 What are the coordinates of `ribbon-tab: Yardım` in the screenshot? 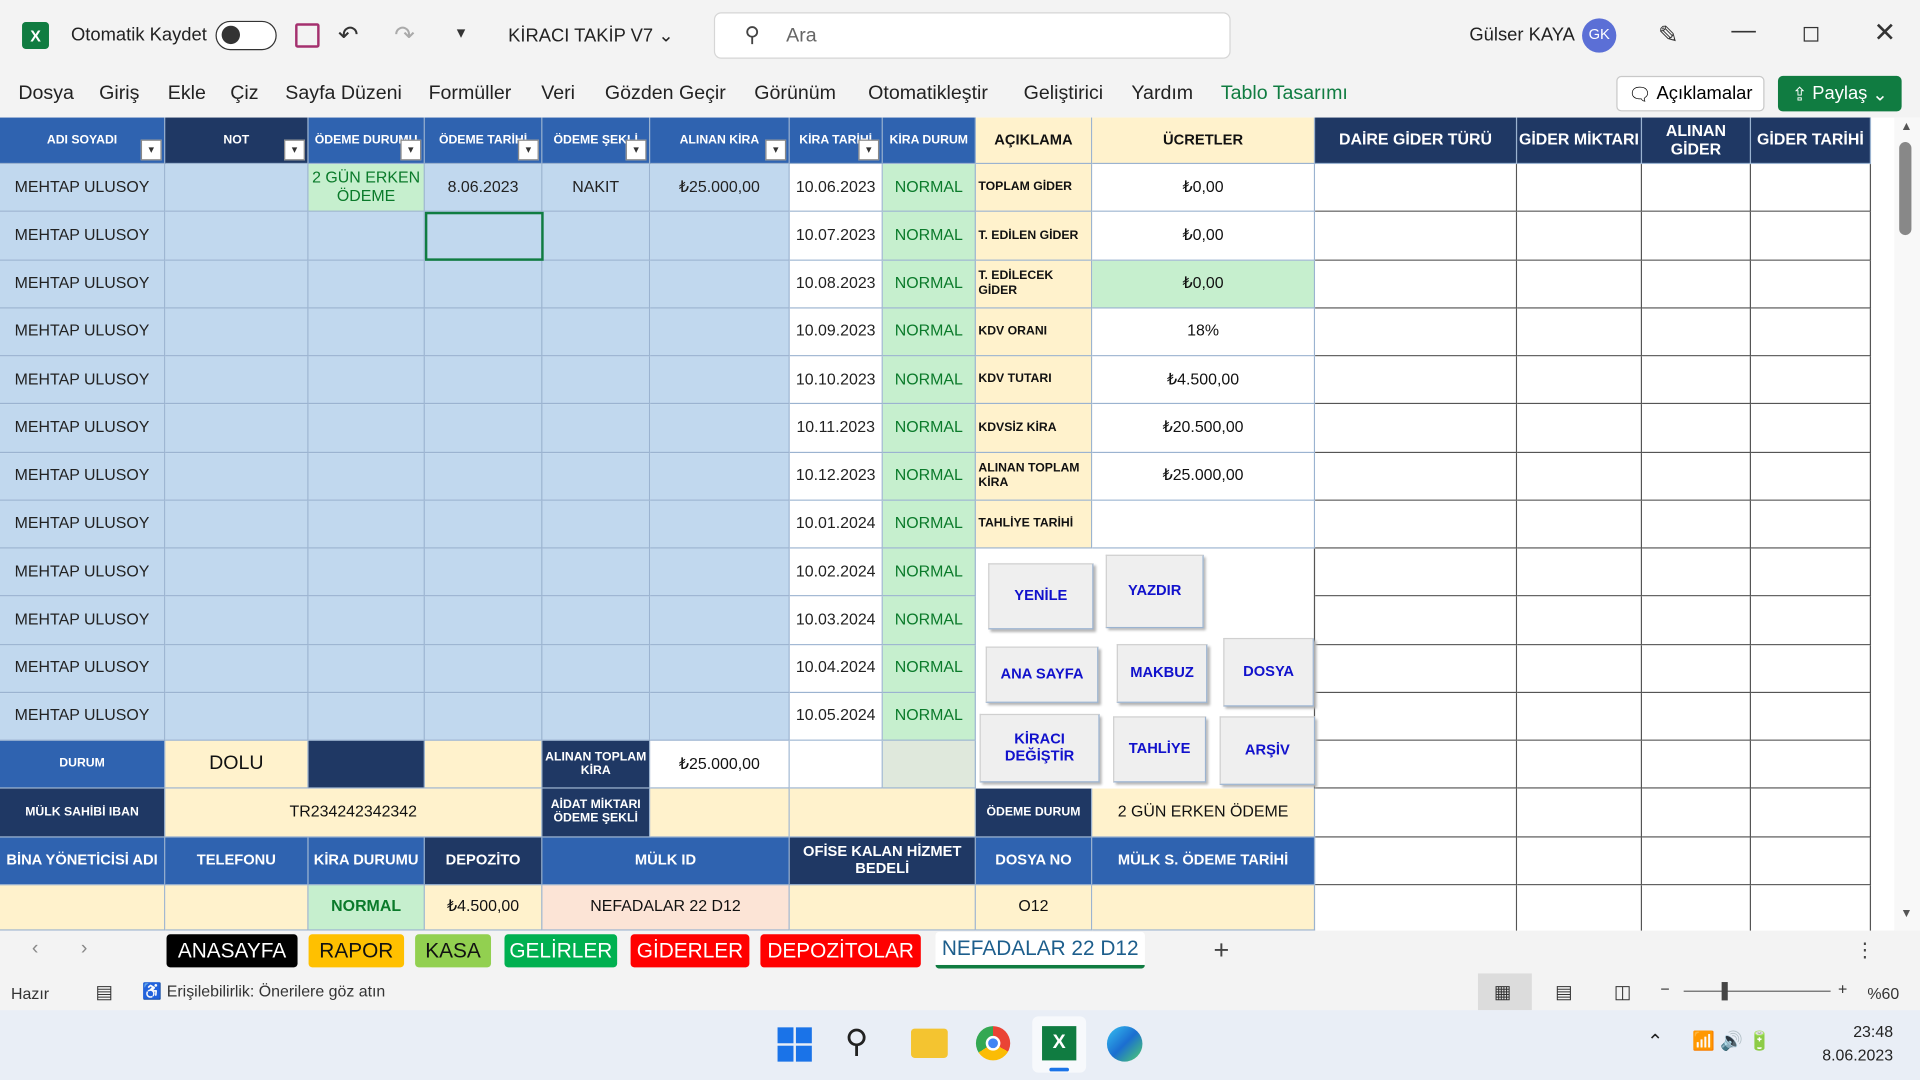 It's located at (1162, 94).